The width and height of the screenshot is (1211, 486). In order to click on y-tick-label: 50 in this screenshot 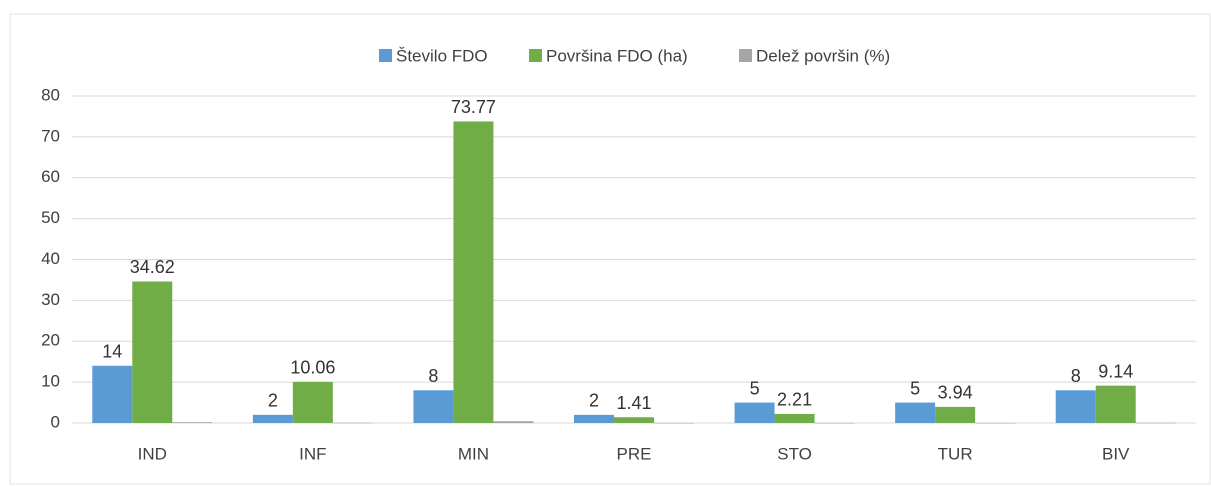, I will do `click(50, 217)`.